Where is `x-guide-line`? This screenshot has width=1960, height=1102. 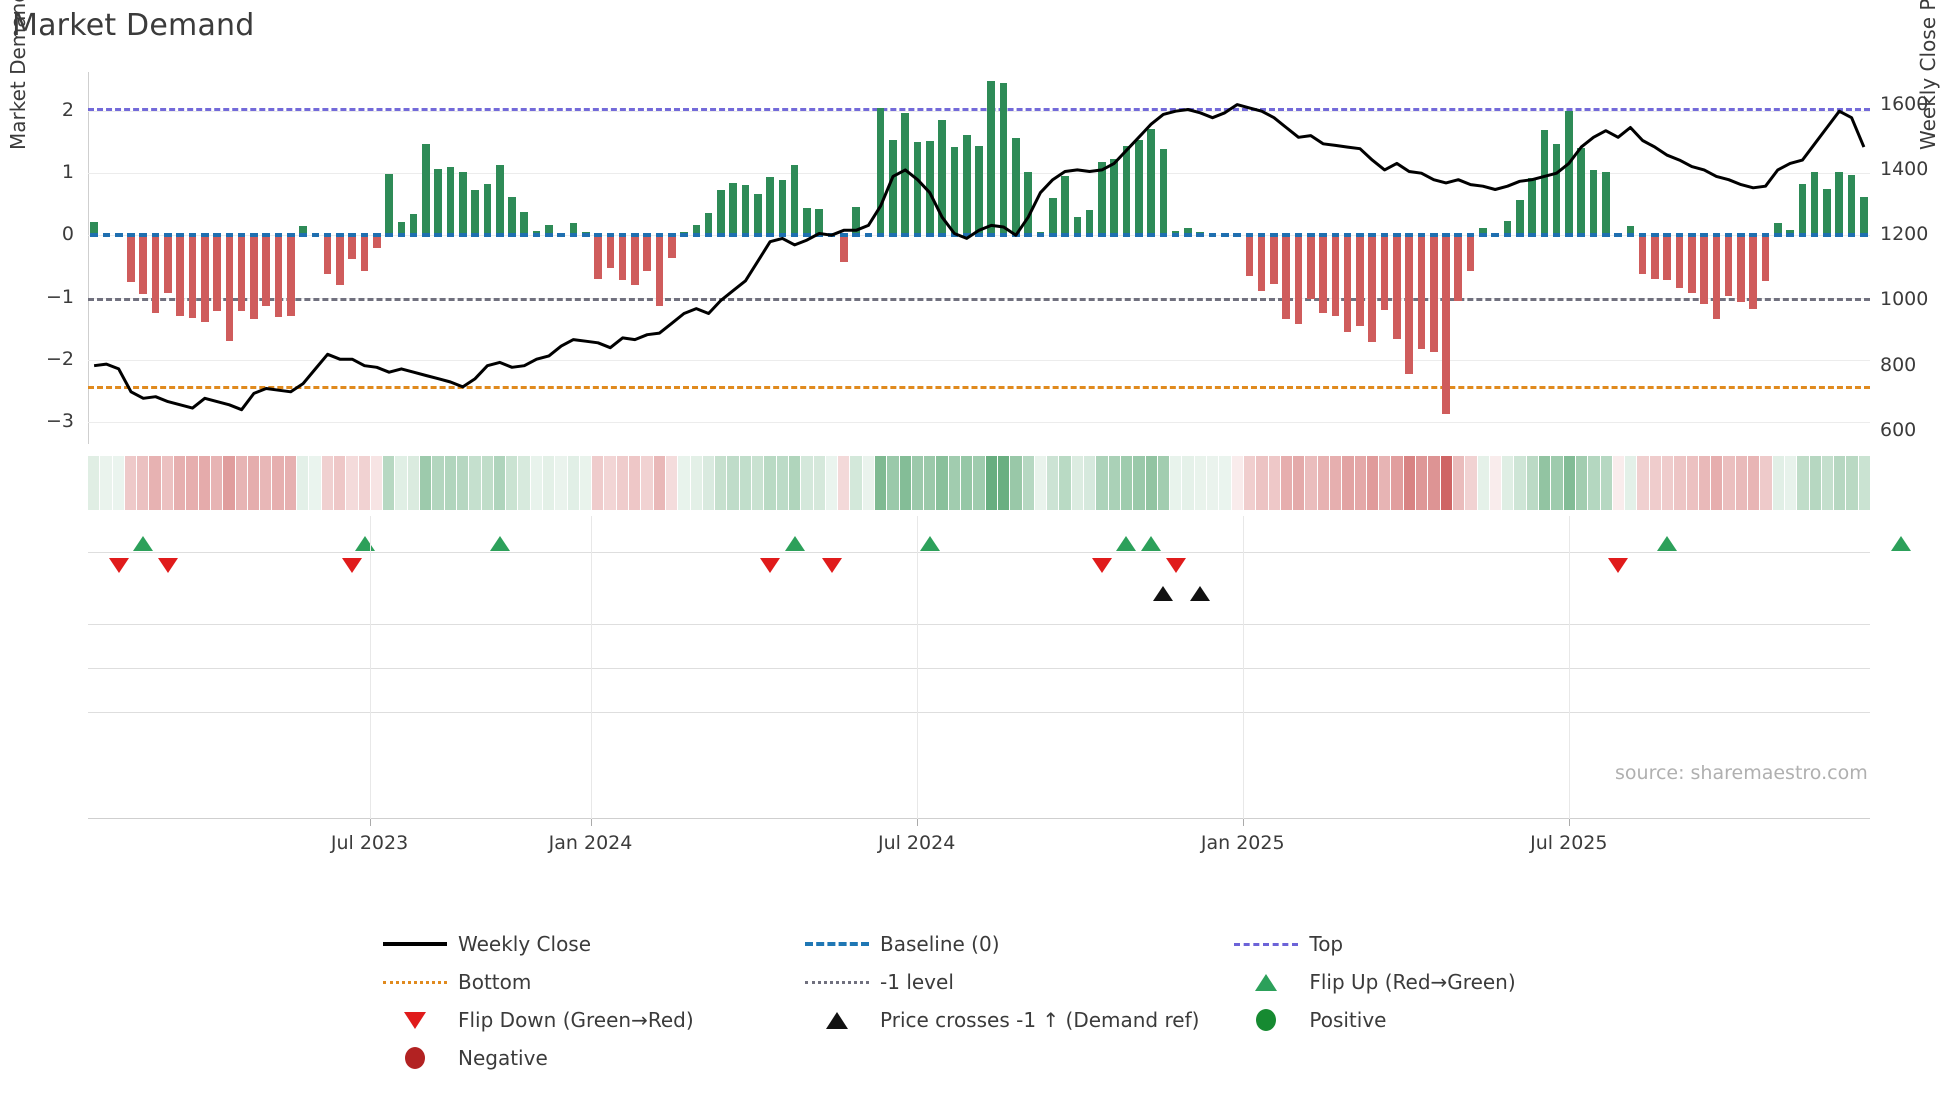 x-guide-line is located at coordinates (1569, 667).